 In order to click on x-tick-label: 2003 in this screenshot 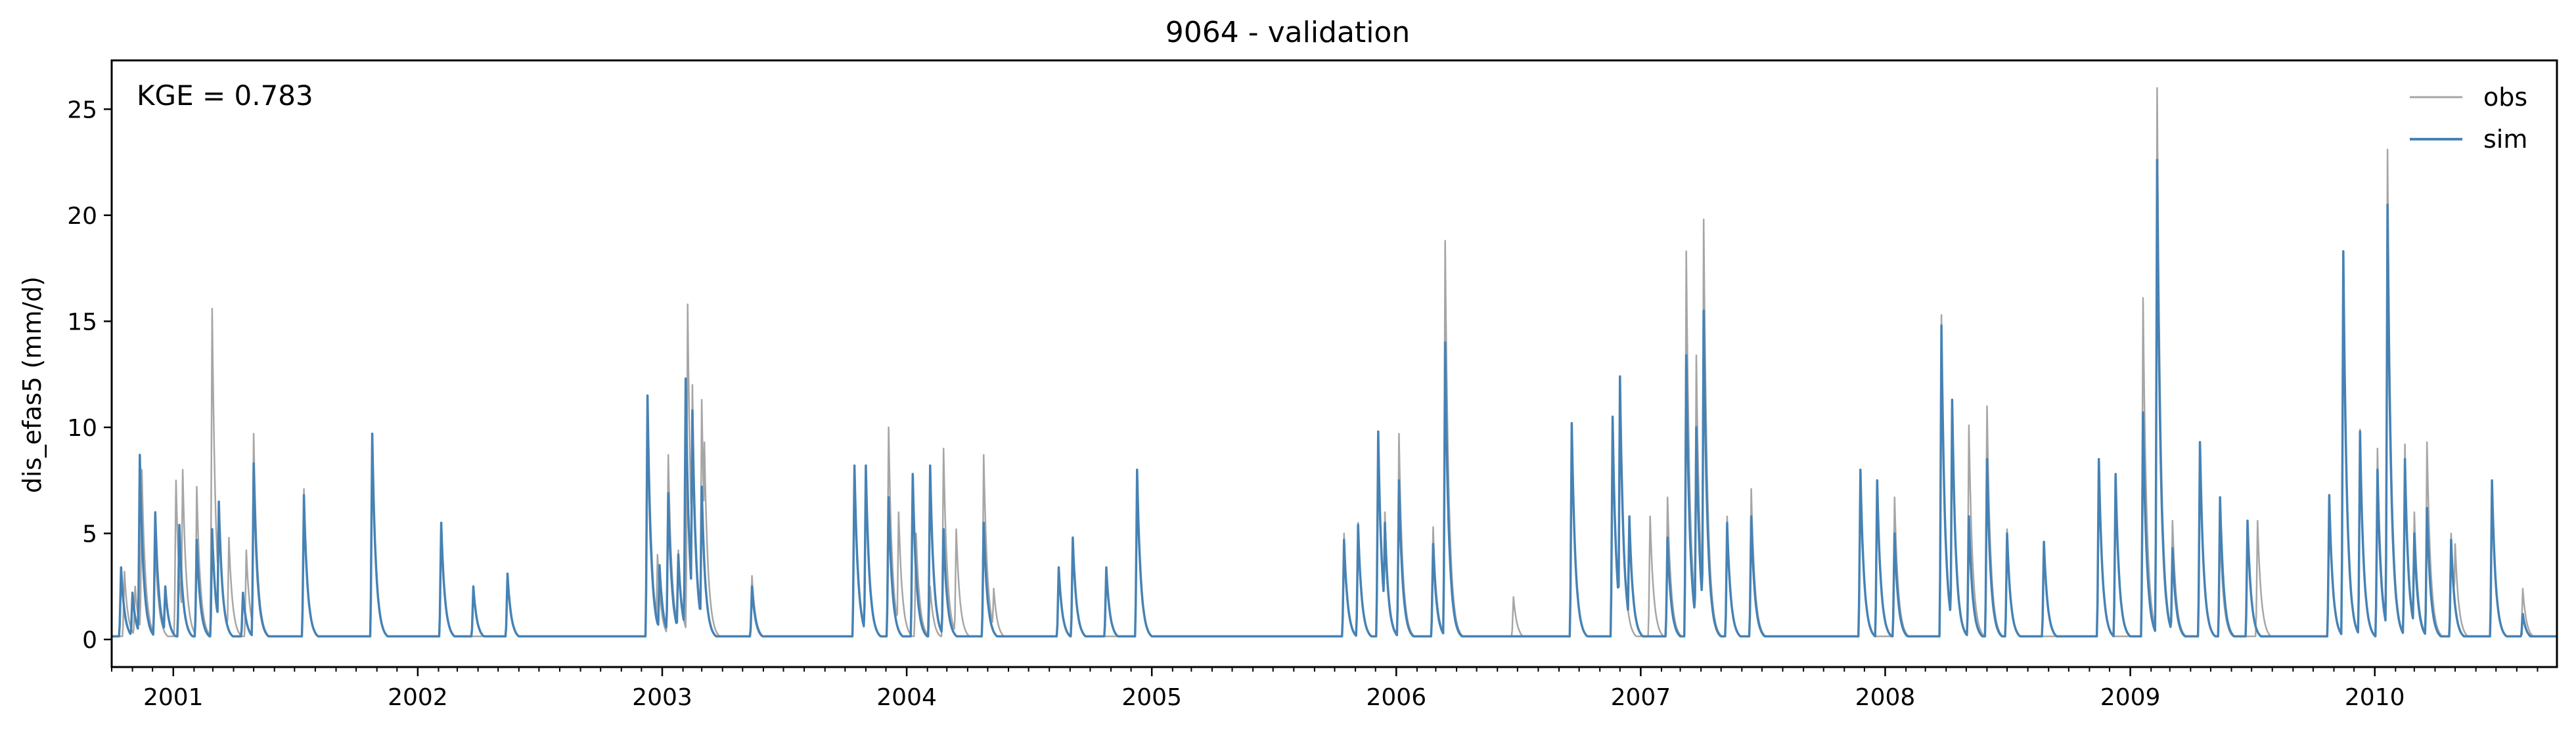, I will do `click(662, 697)`.